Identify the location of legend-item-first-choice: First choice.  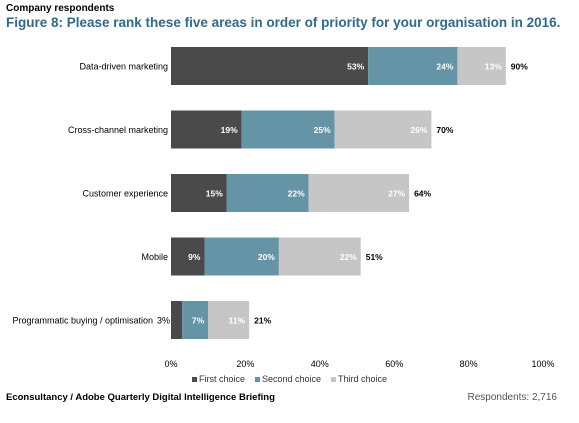
(218, 379).